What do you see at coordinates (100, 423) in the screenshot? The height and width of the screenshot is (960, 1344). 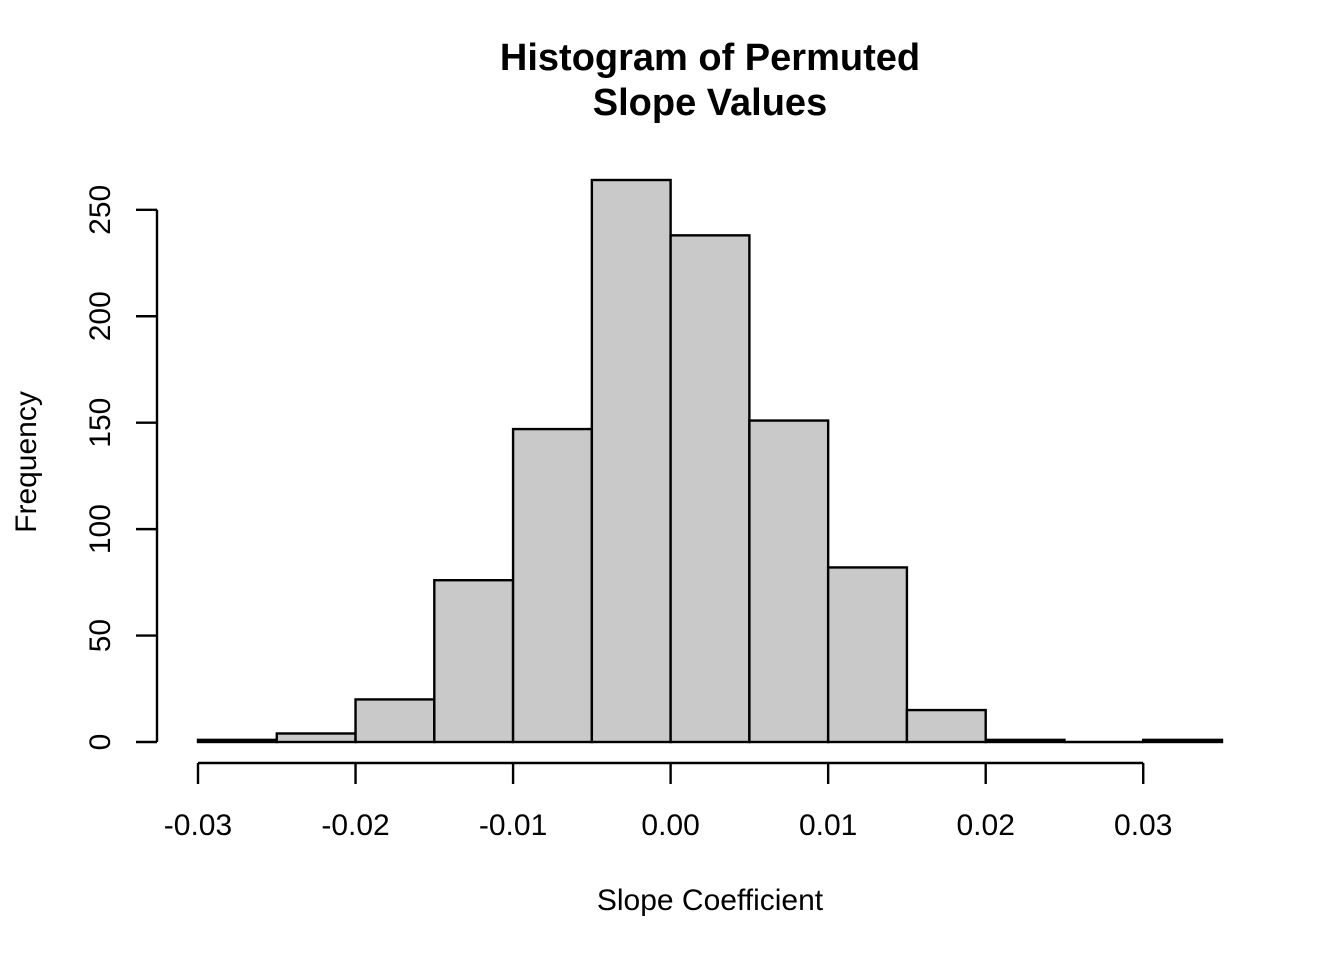 I see `y-tick-label: 150` at bounding box center [100, 423].